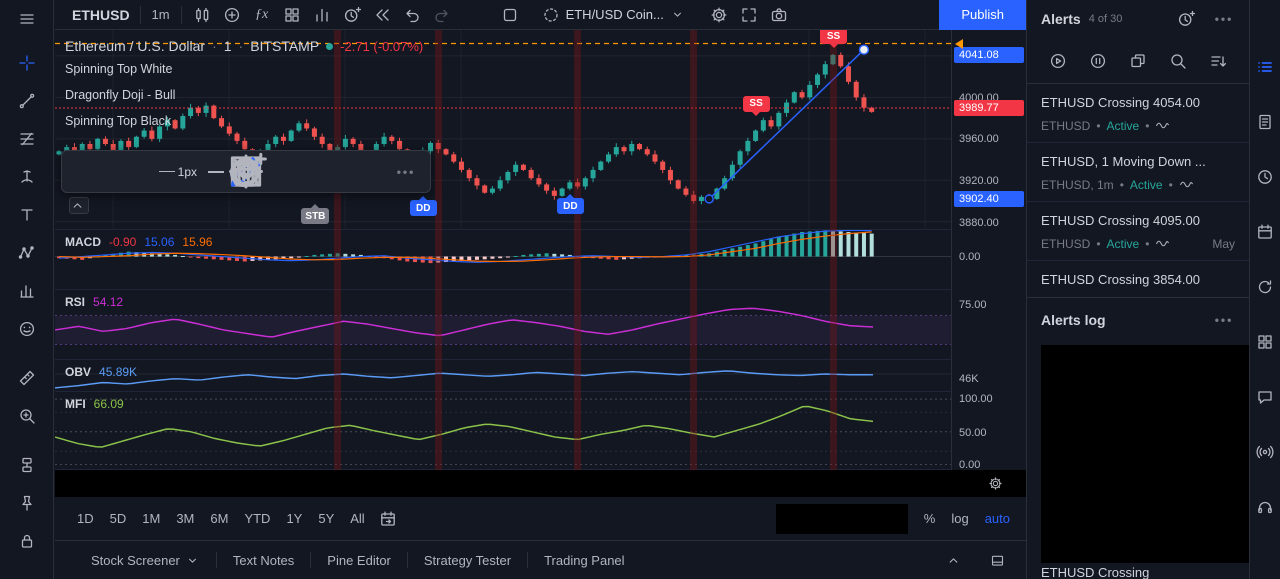 The width and height of the screenshot is (1280, 579). Describe the element at coordinates (749, 15) in the screenshot. I see `fullscreen-button` at that location.